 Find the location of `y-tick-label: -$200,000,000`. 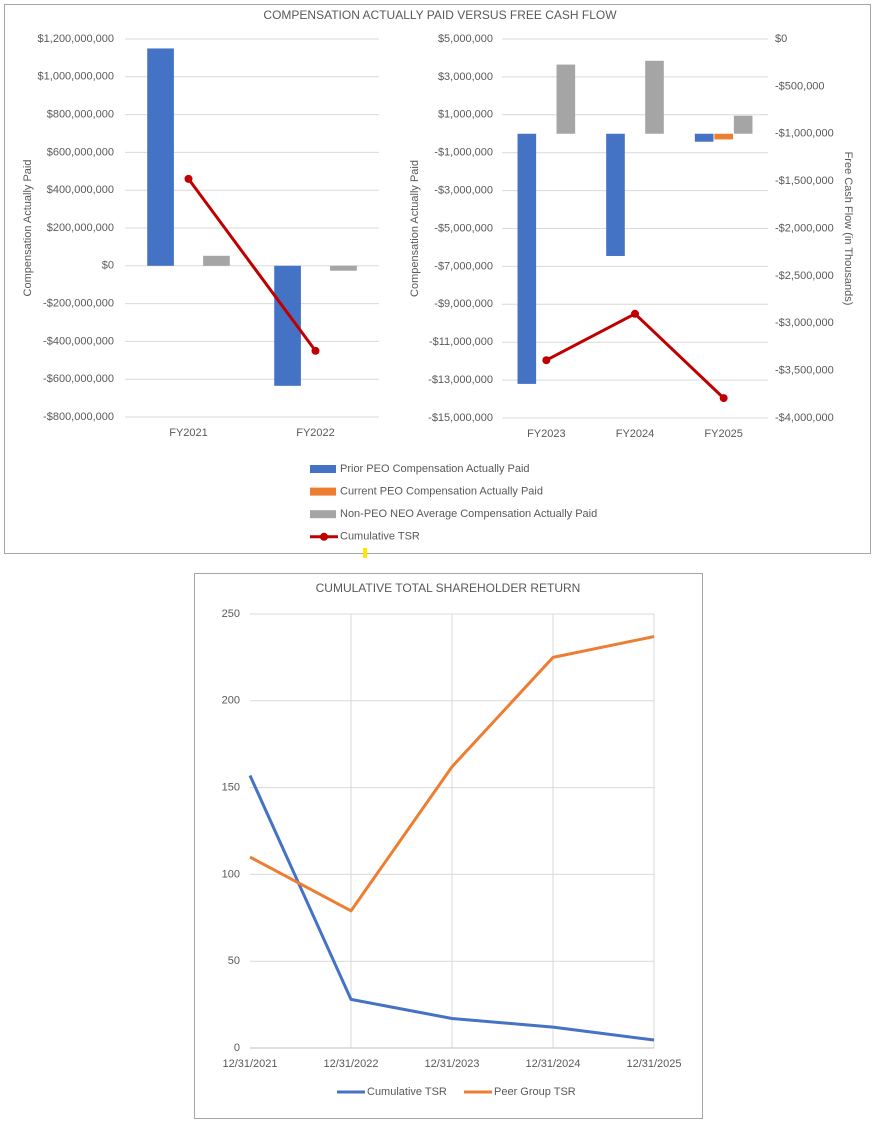

y-tick-label: -$200,000,000 is located at coordinates (78, 304).